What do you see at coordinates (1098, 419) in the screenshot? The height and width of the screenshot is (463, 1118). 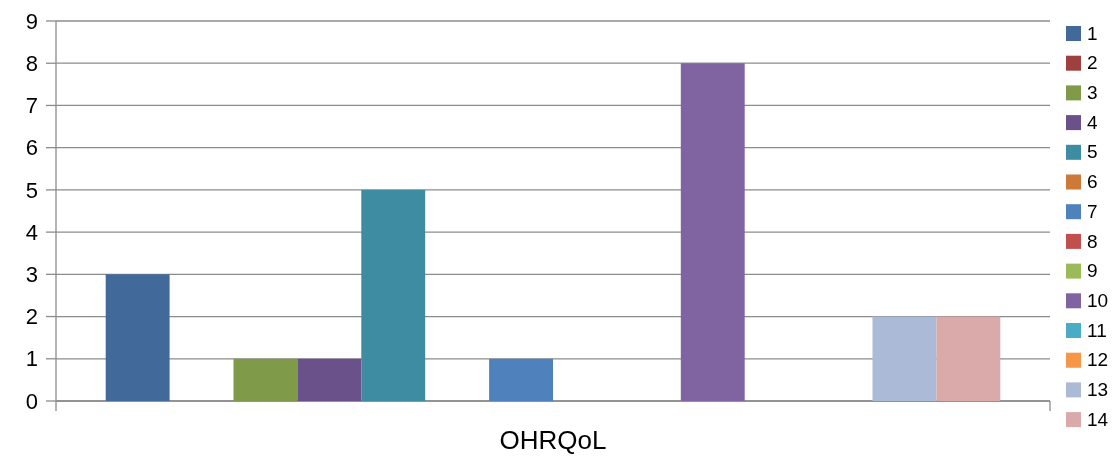 I see `legend-label: 14` at bounding box center [1098, 419].